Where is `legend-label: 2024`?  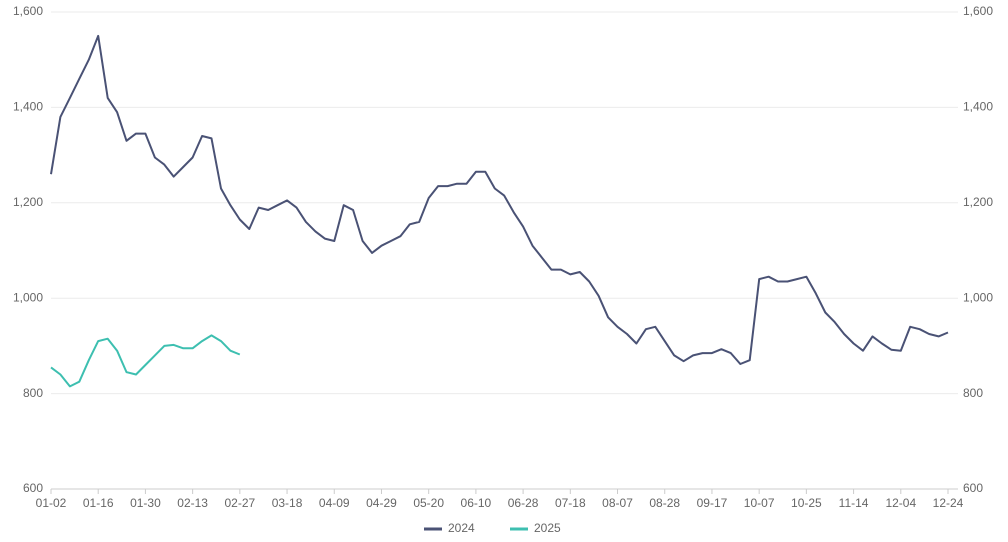 legend-label: 2024 is located at coordinates (461, 528).